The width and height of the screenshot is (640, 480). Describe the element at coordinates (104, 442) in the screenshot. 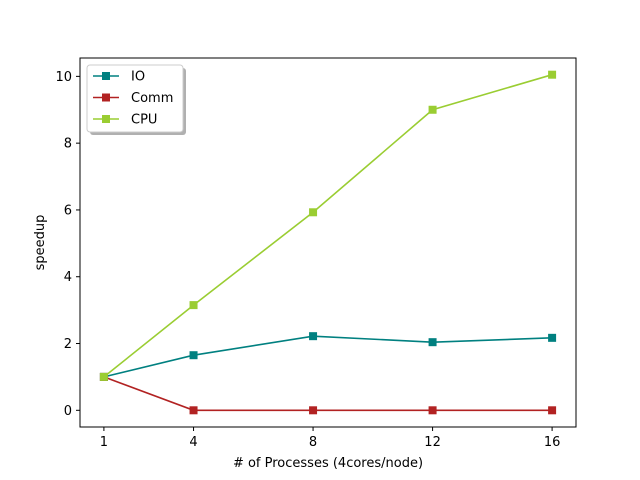

I see `x-tick-label: 1` at that location.